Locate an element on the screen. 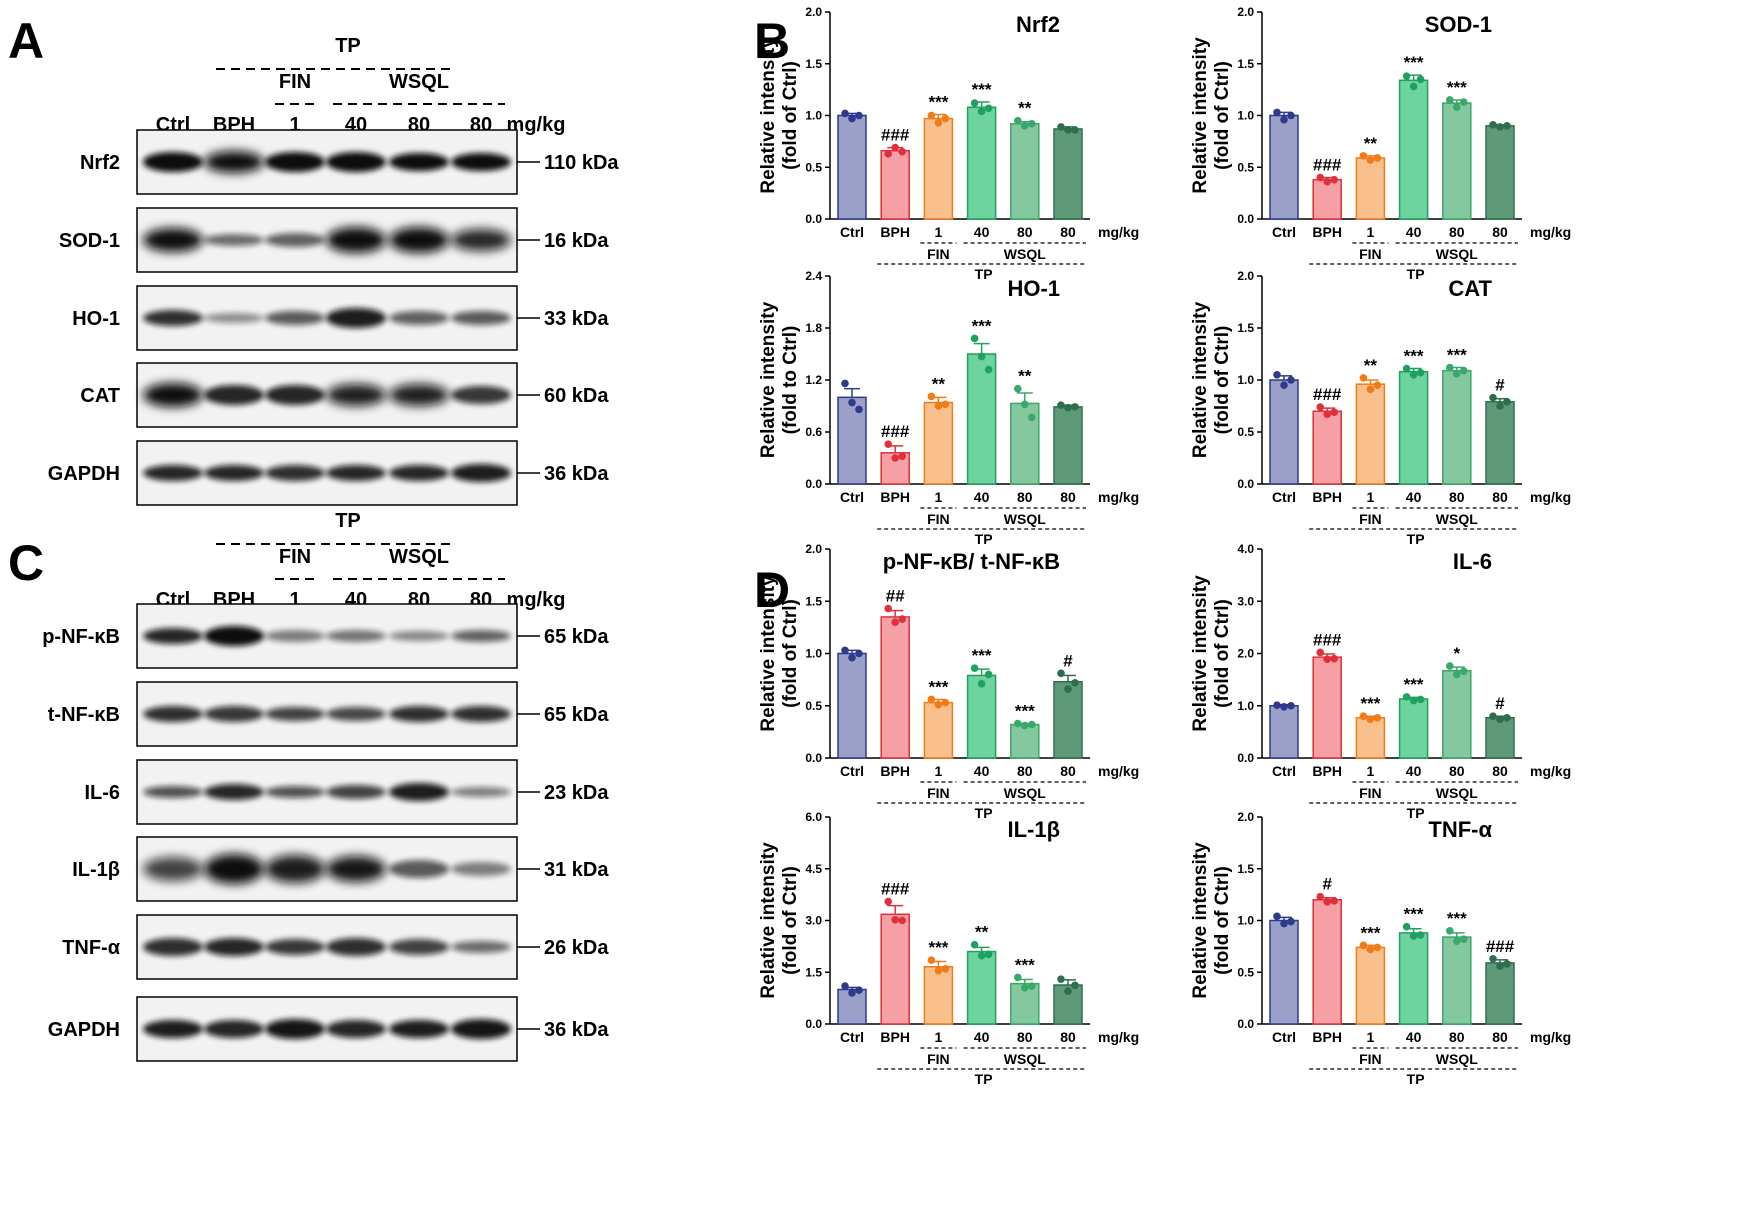  y-tick-label: 3.0 is located at coordinates (813, 921).